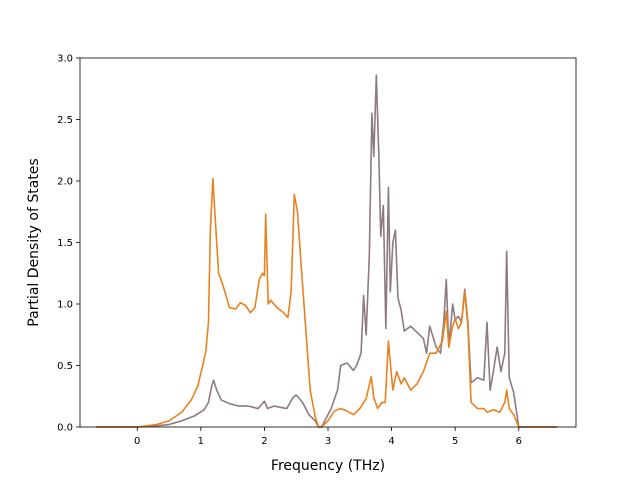  I want to click on x-axis-ticks: 0 1 2 3 4 5 6, so click(328, 437).